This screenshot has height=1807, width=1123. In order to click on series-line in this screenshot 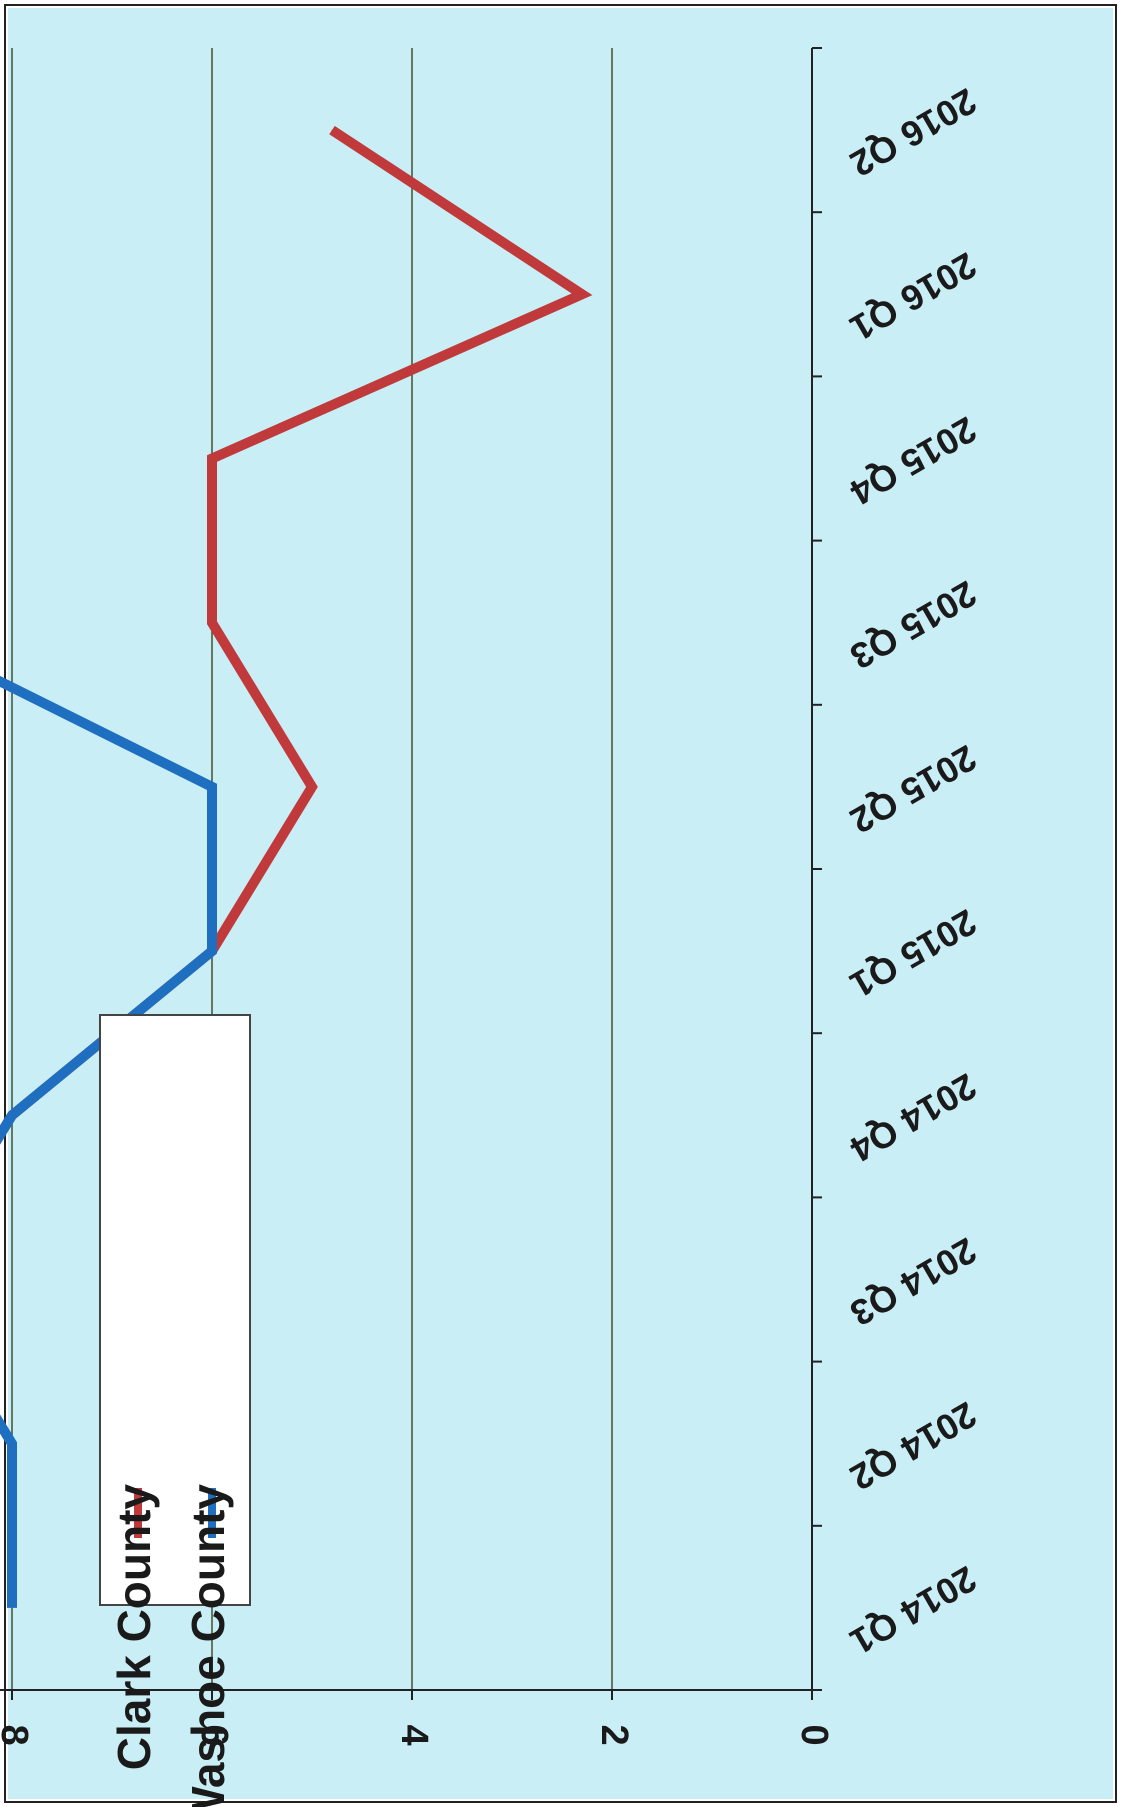, I will do `click(108, 1141)`.